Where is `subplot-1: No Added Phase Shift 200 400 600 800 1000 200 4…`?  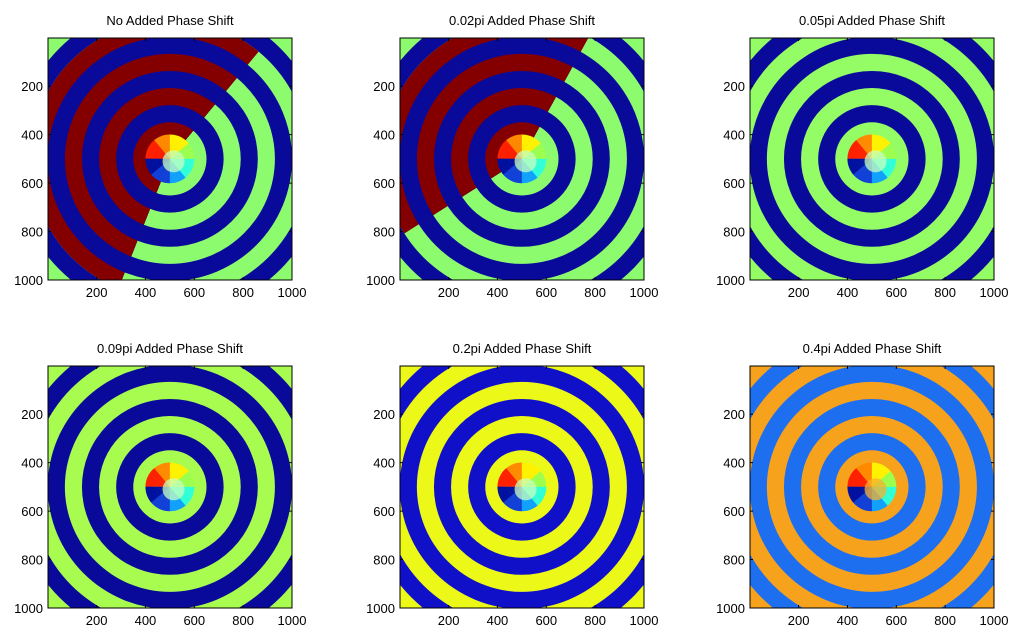 subplot-1: No Added Phase Shift 200 400 600 800 1000 200 4… is located at coordinates (160, 156).